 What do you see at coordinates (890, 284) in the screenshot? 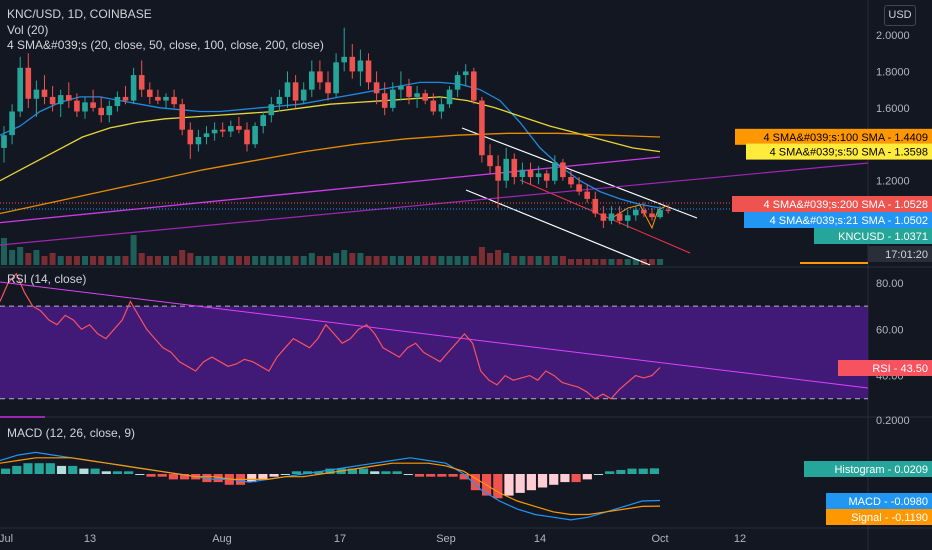
I see `rsi-tick-label: 80.00` at bounding box center [890, 284].